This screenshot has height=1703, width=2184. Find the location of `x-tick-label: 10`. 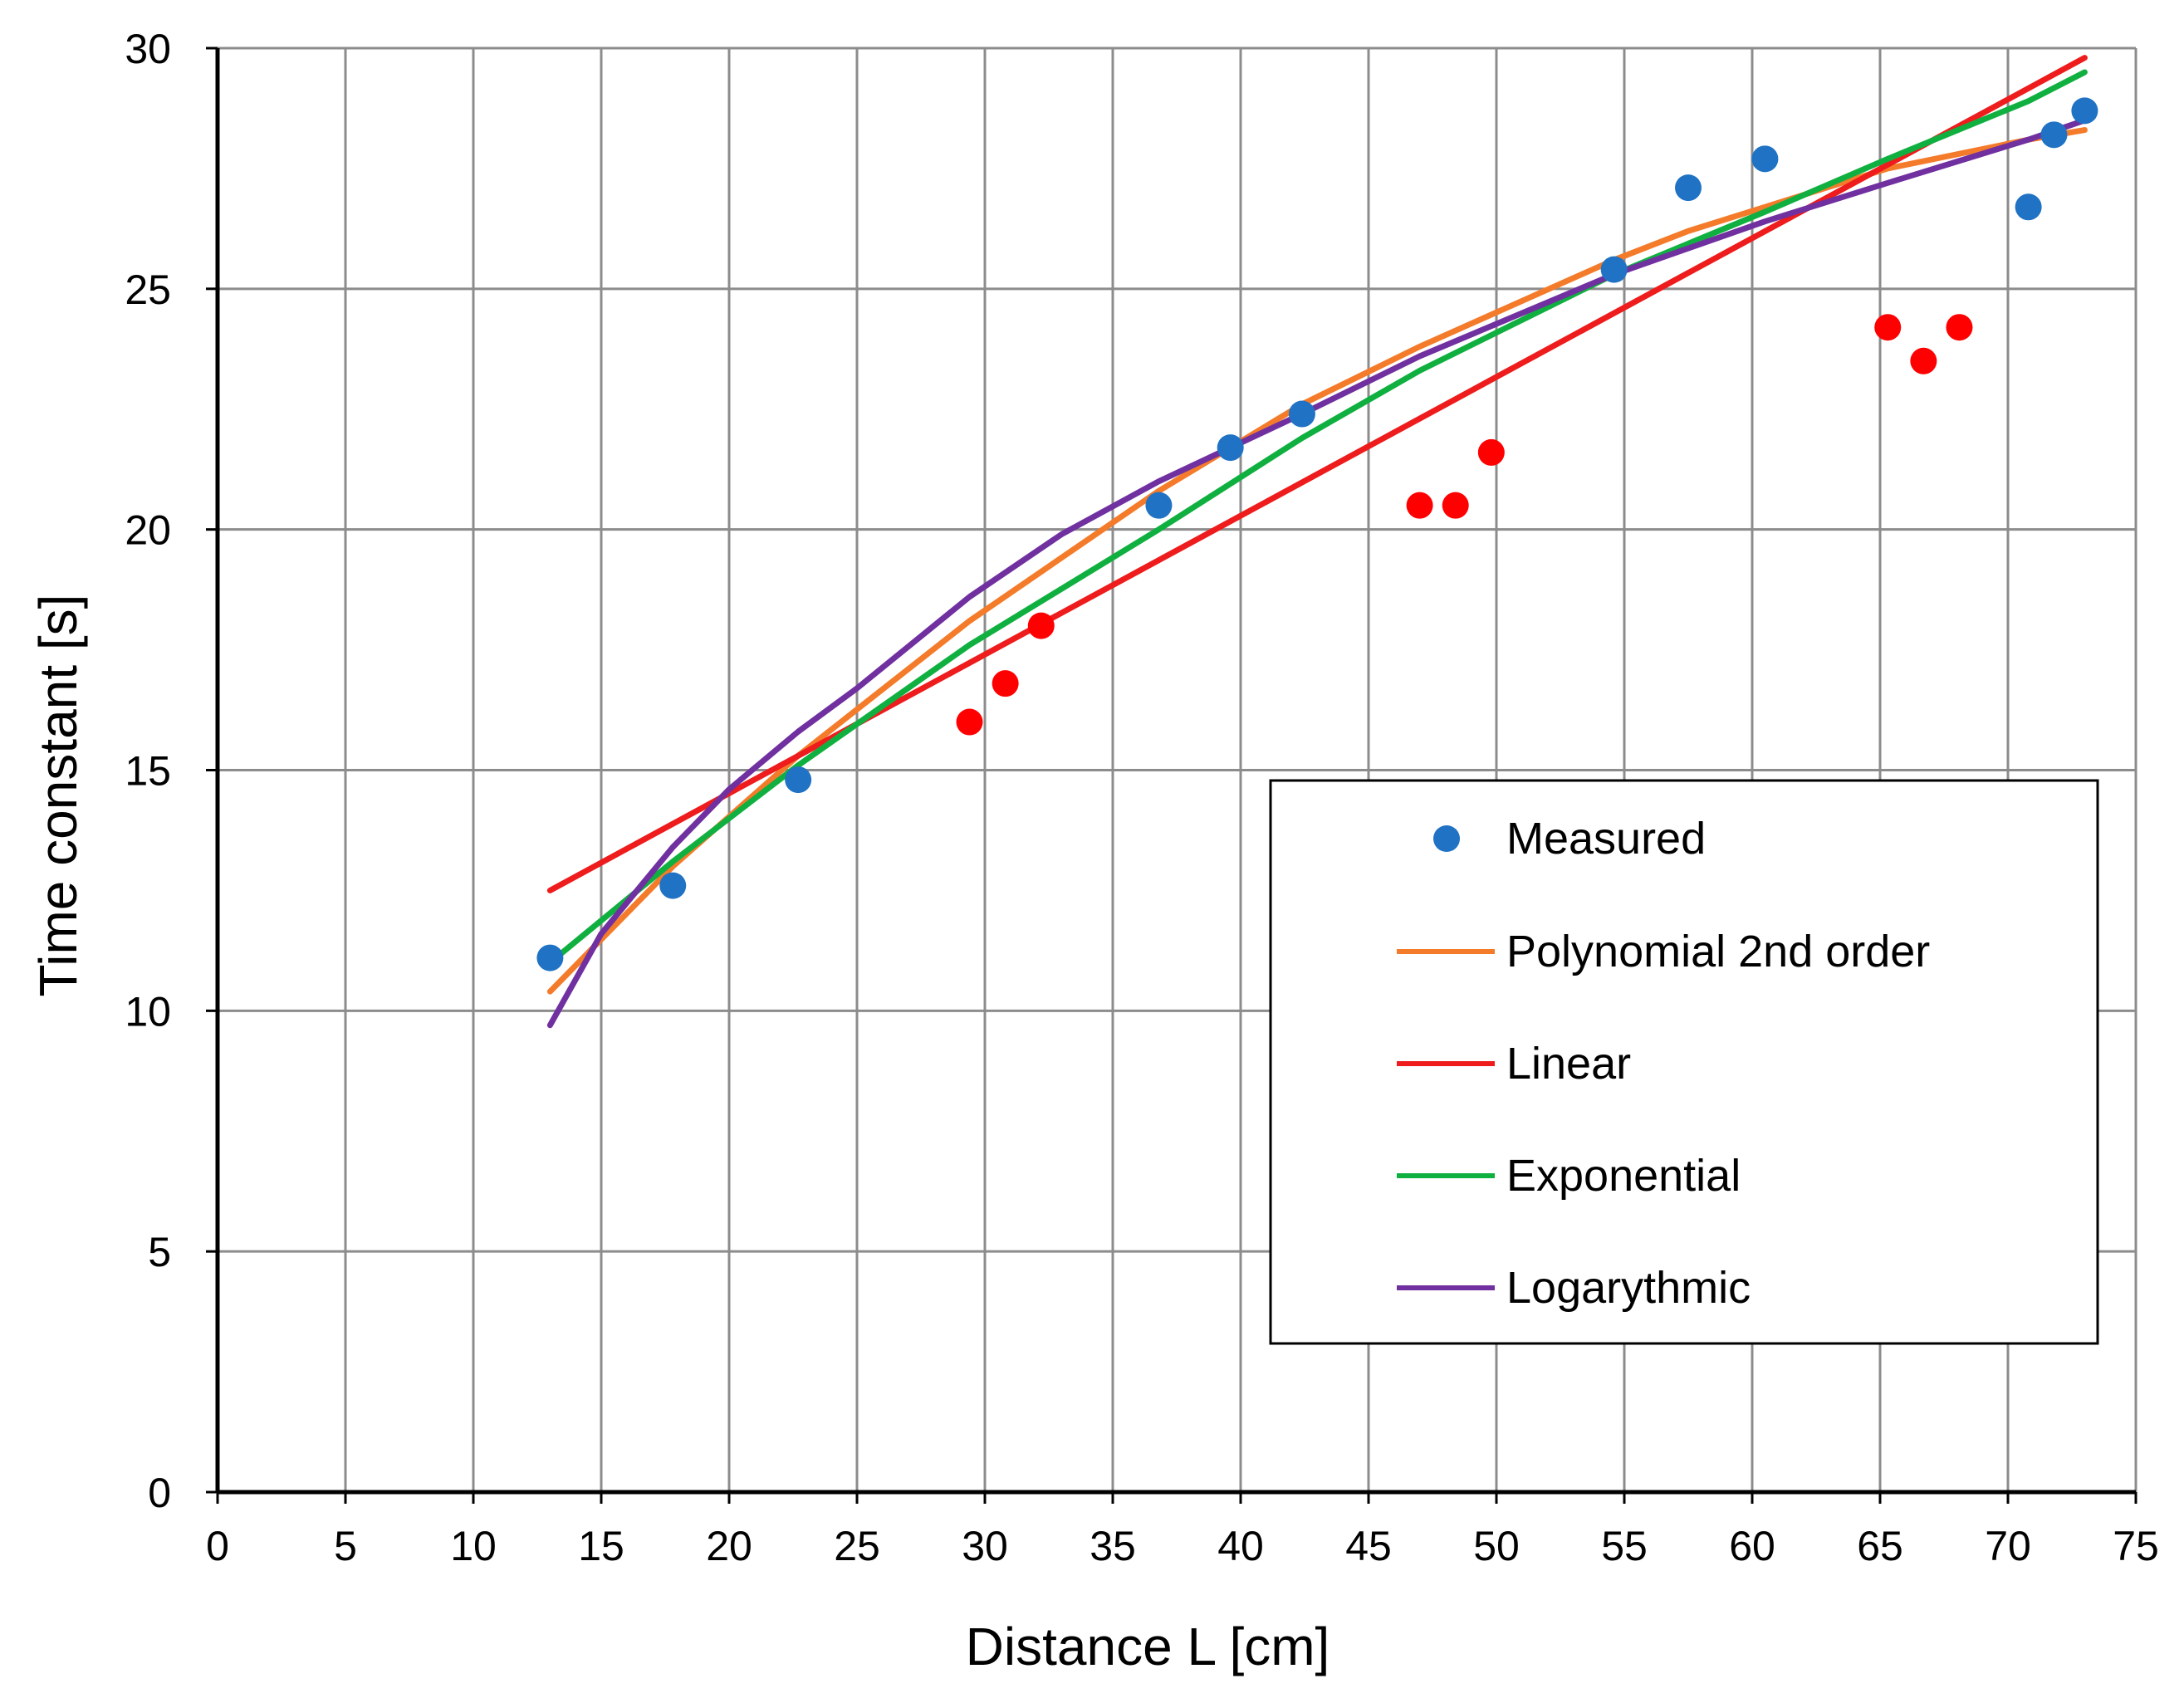

x-tick-label: 10 is located at coordinates (473, 1546).